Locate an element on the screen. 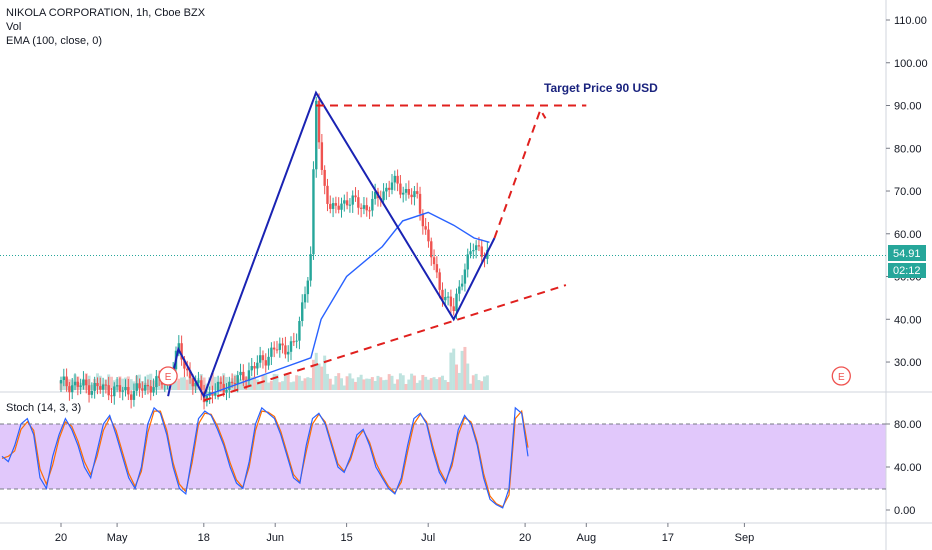 This screenshot has height=550, width=932. countdown-value: 02:12 is located at coordinates (907, 271).